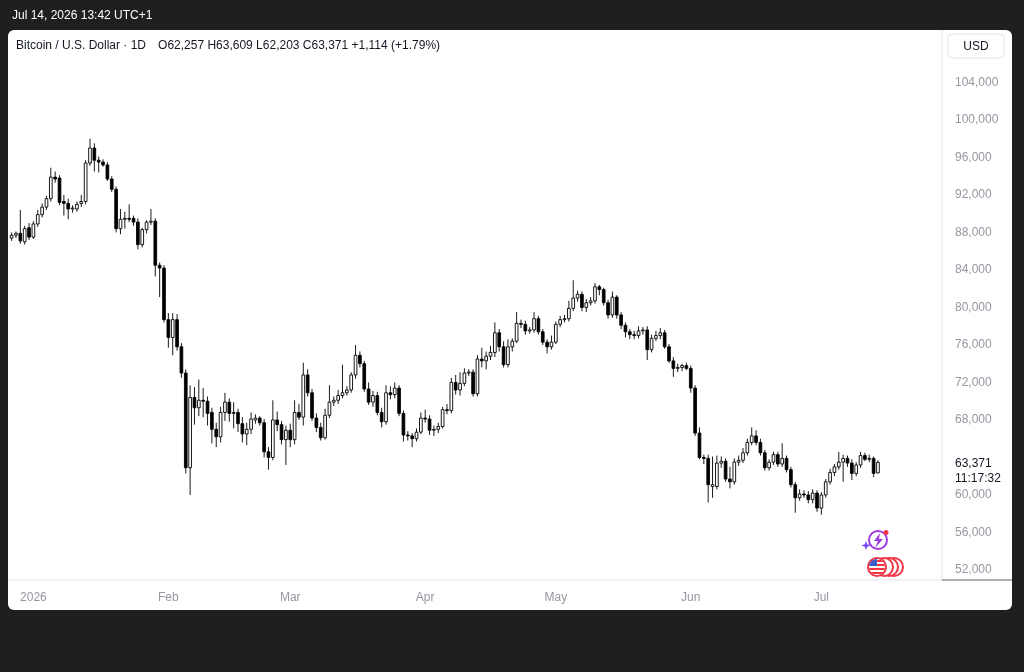 The image size is (1024, 672). Describe the element at coordinates (425, 597) in the screenshot. I see `x-tick-label: Apr` at that location.